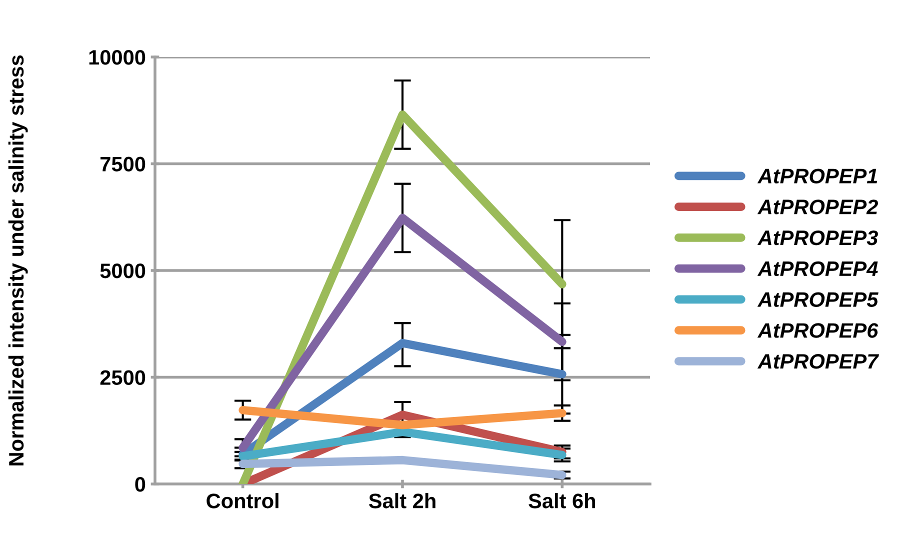  What do you see at coordinates (562, 500) in the screenshot?
I see `x-tick-label: Salt 6h` at bounding box center [562, 500].